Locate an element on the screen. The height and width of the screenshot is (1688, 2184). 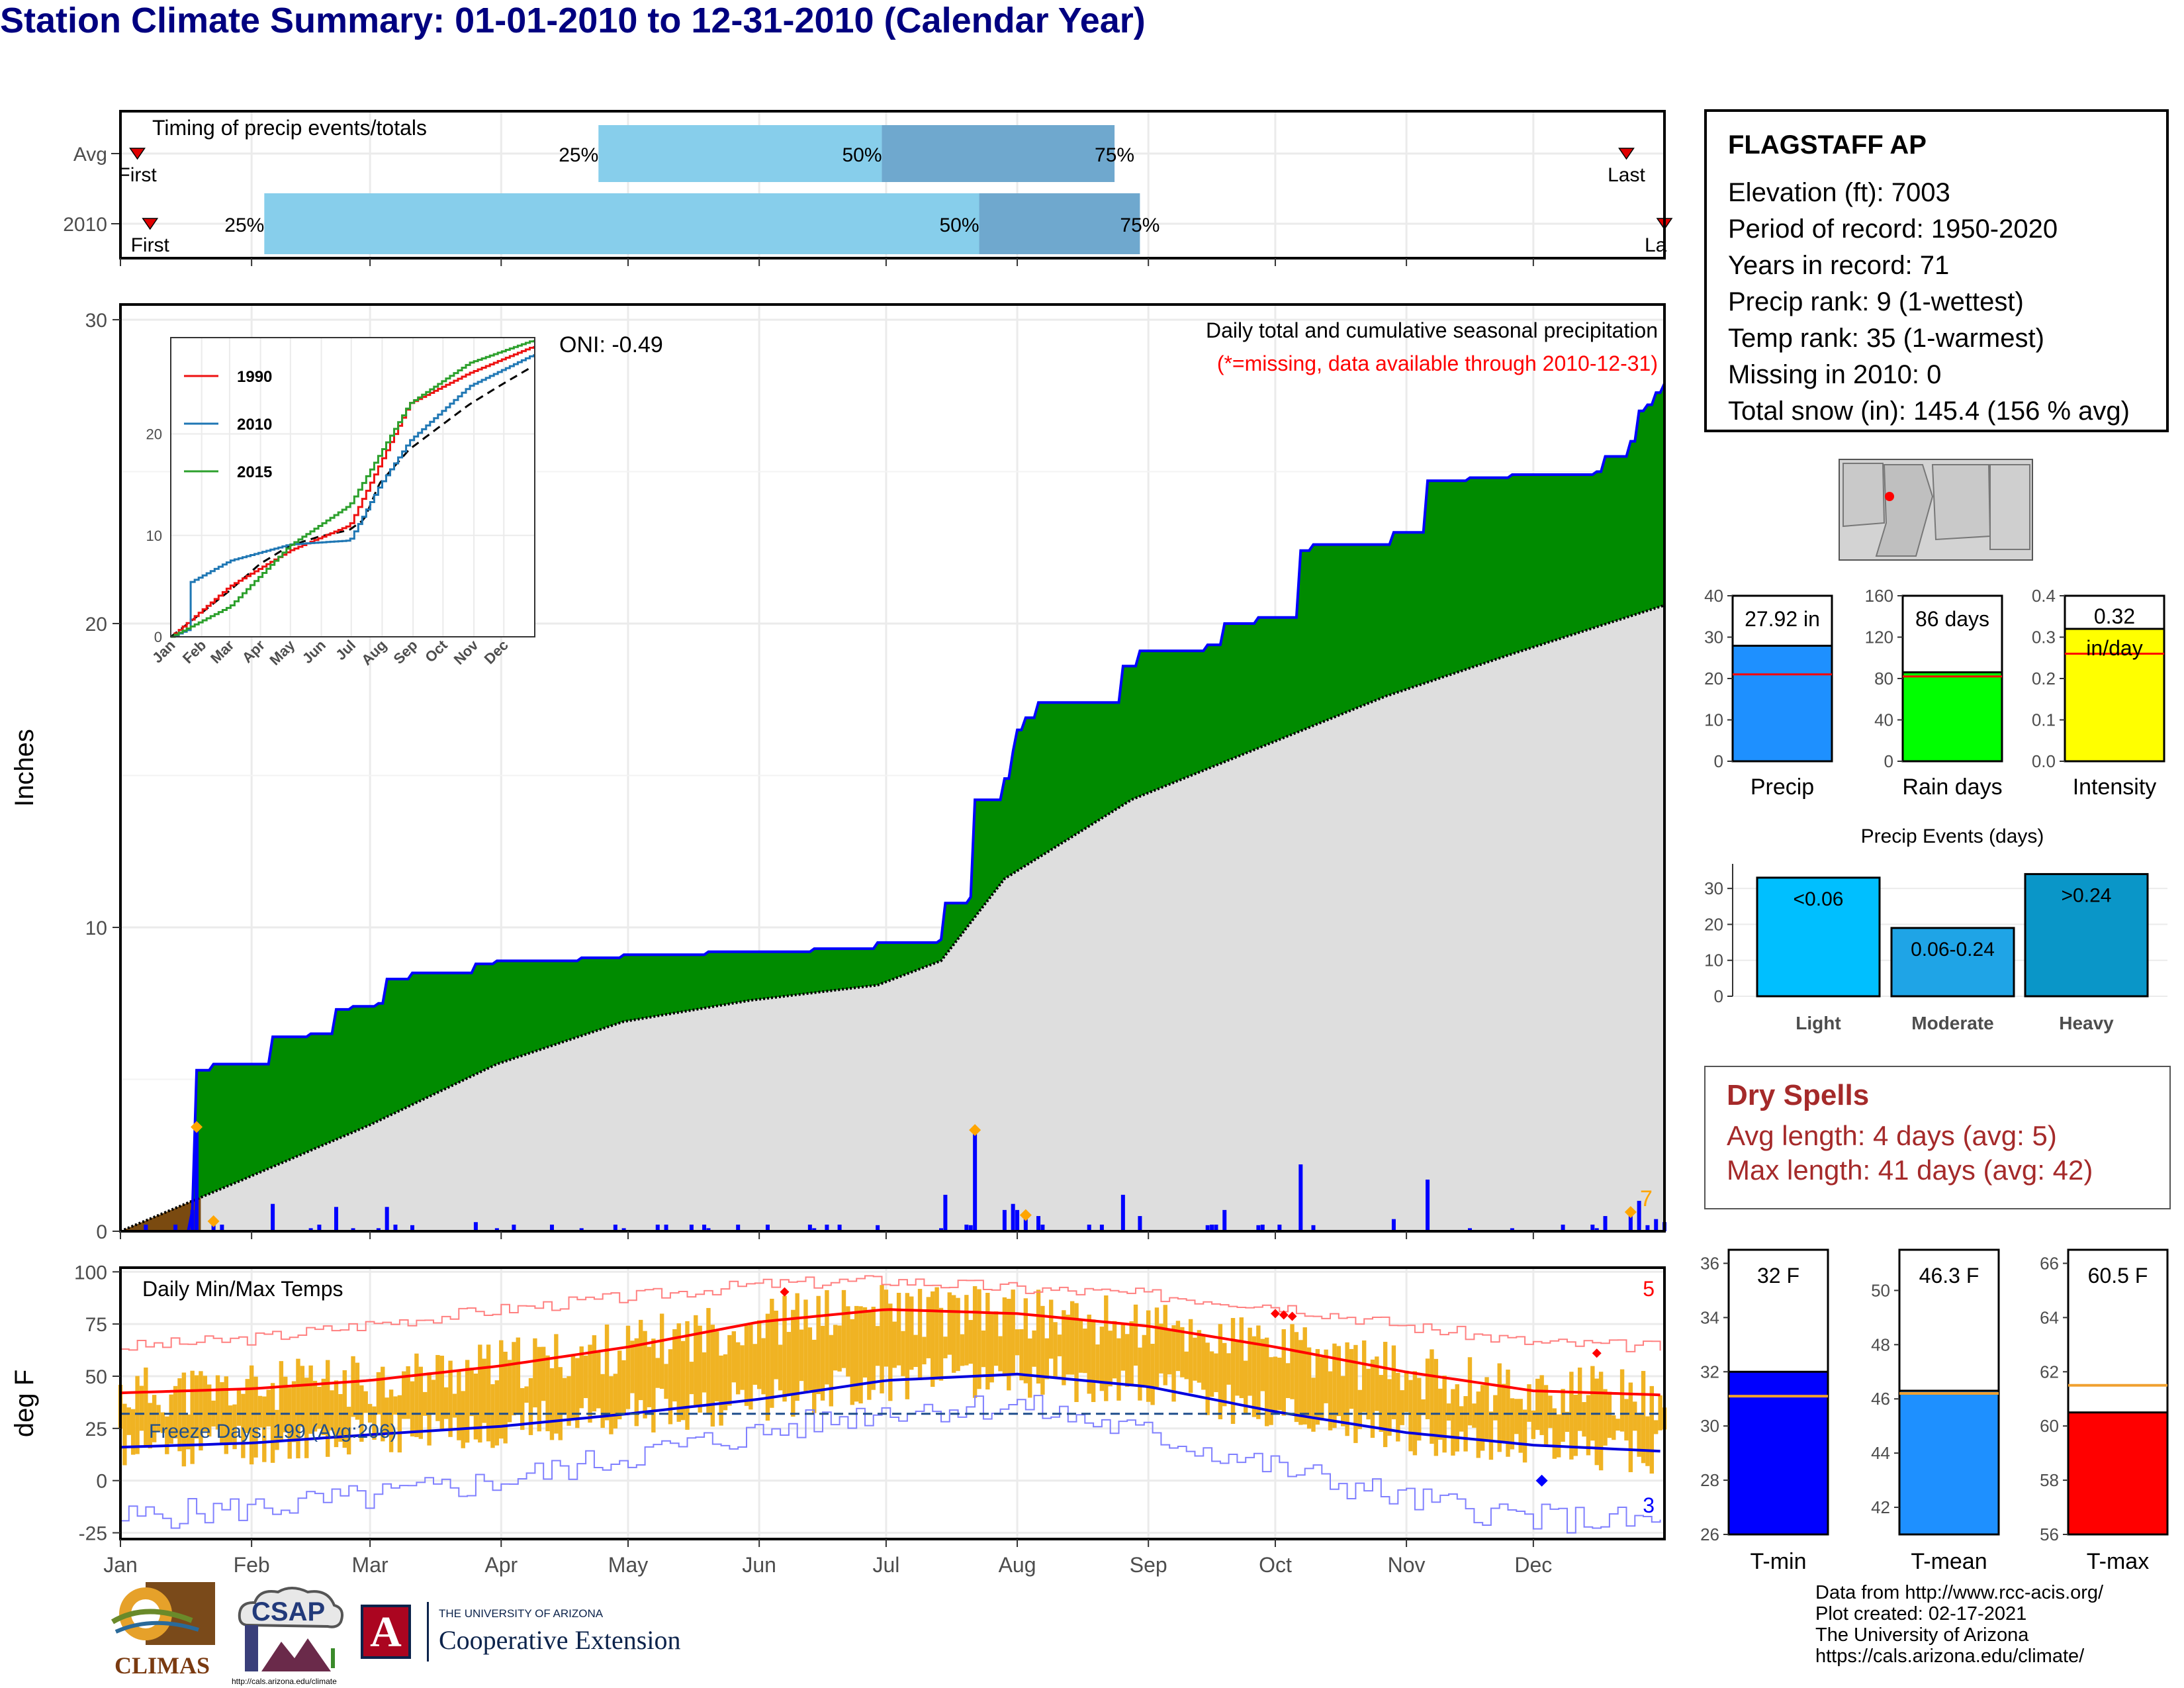
record-min-line is located at coordinates (890, 1464).